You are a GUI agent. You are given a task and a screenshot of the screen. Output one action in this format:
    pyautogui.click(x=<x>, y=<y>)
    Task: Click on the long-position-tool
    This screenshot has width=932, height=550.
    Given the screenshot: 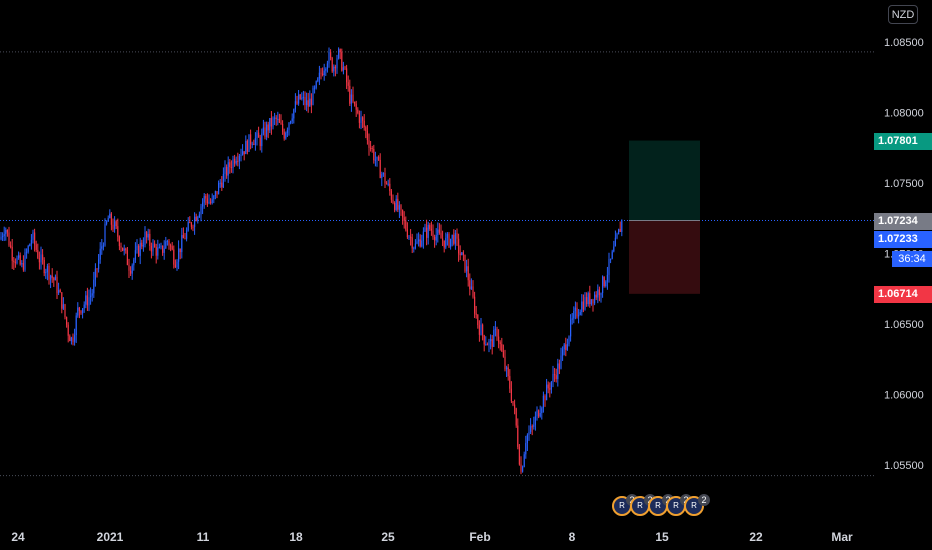 What is the action you would take?
    pyautogui.click(x=664, y=217)
    